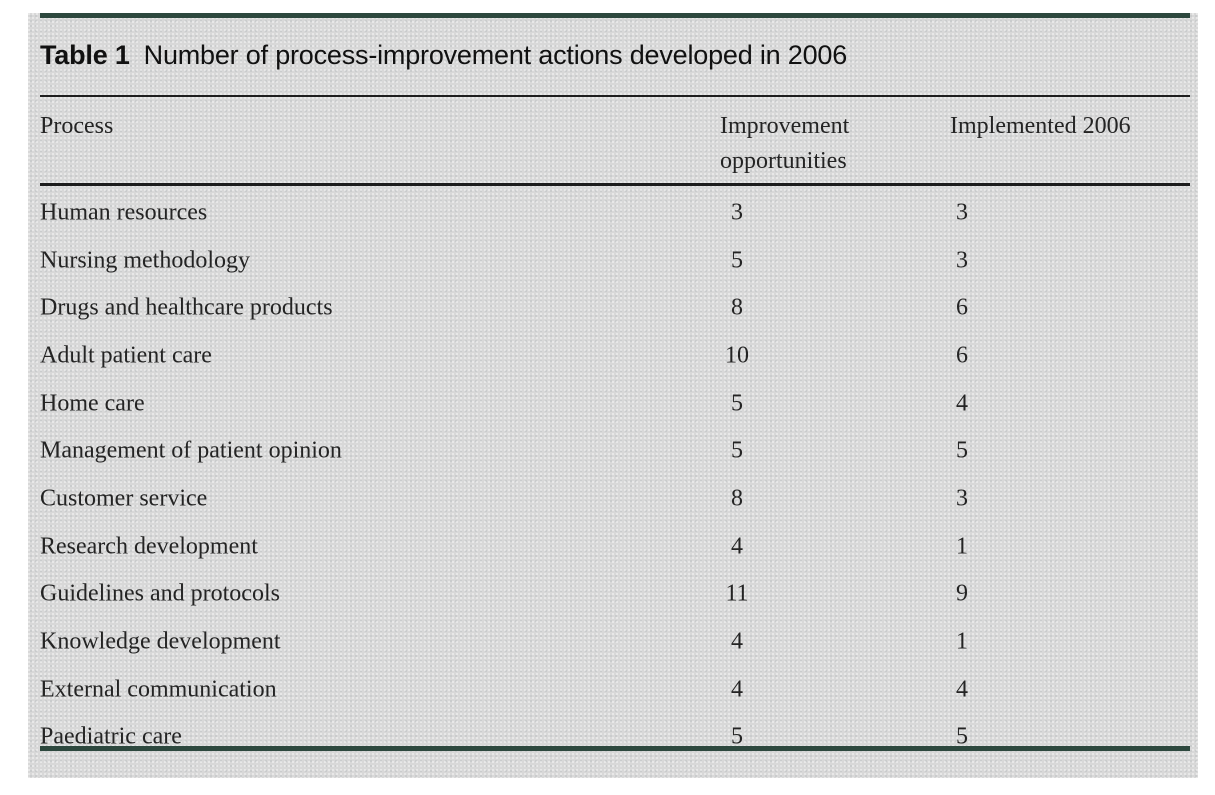  Describe the element at coordinates (191, 450) in the screenshot. I see `process-cell: Management of patient opinion` at that location.